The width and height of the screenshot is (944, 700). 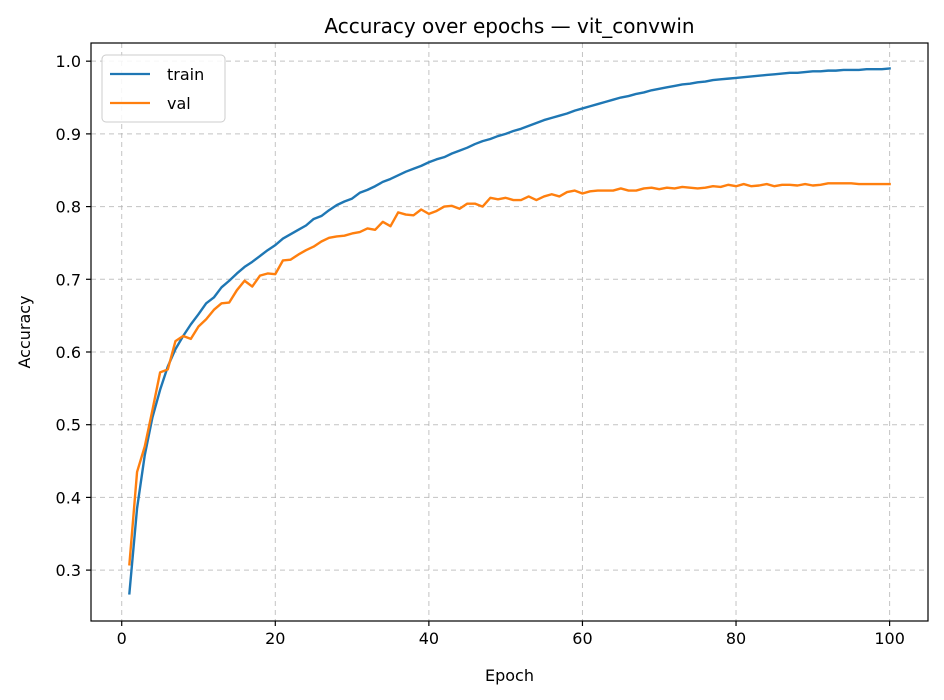 I want to click on x-tick-label: 20, so click(x=275, y=638).